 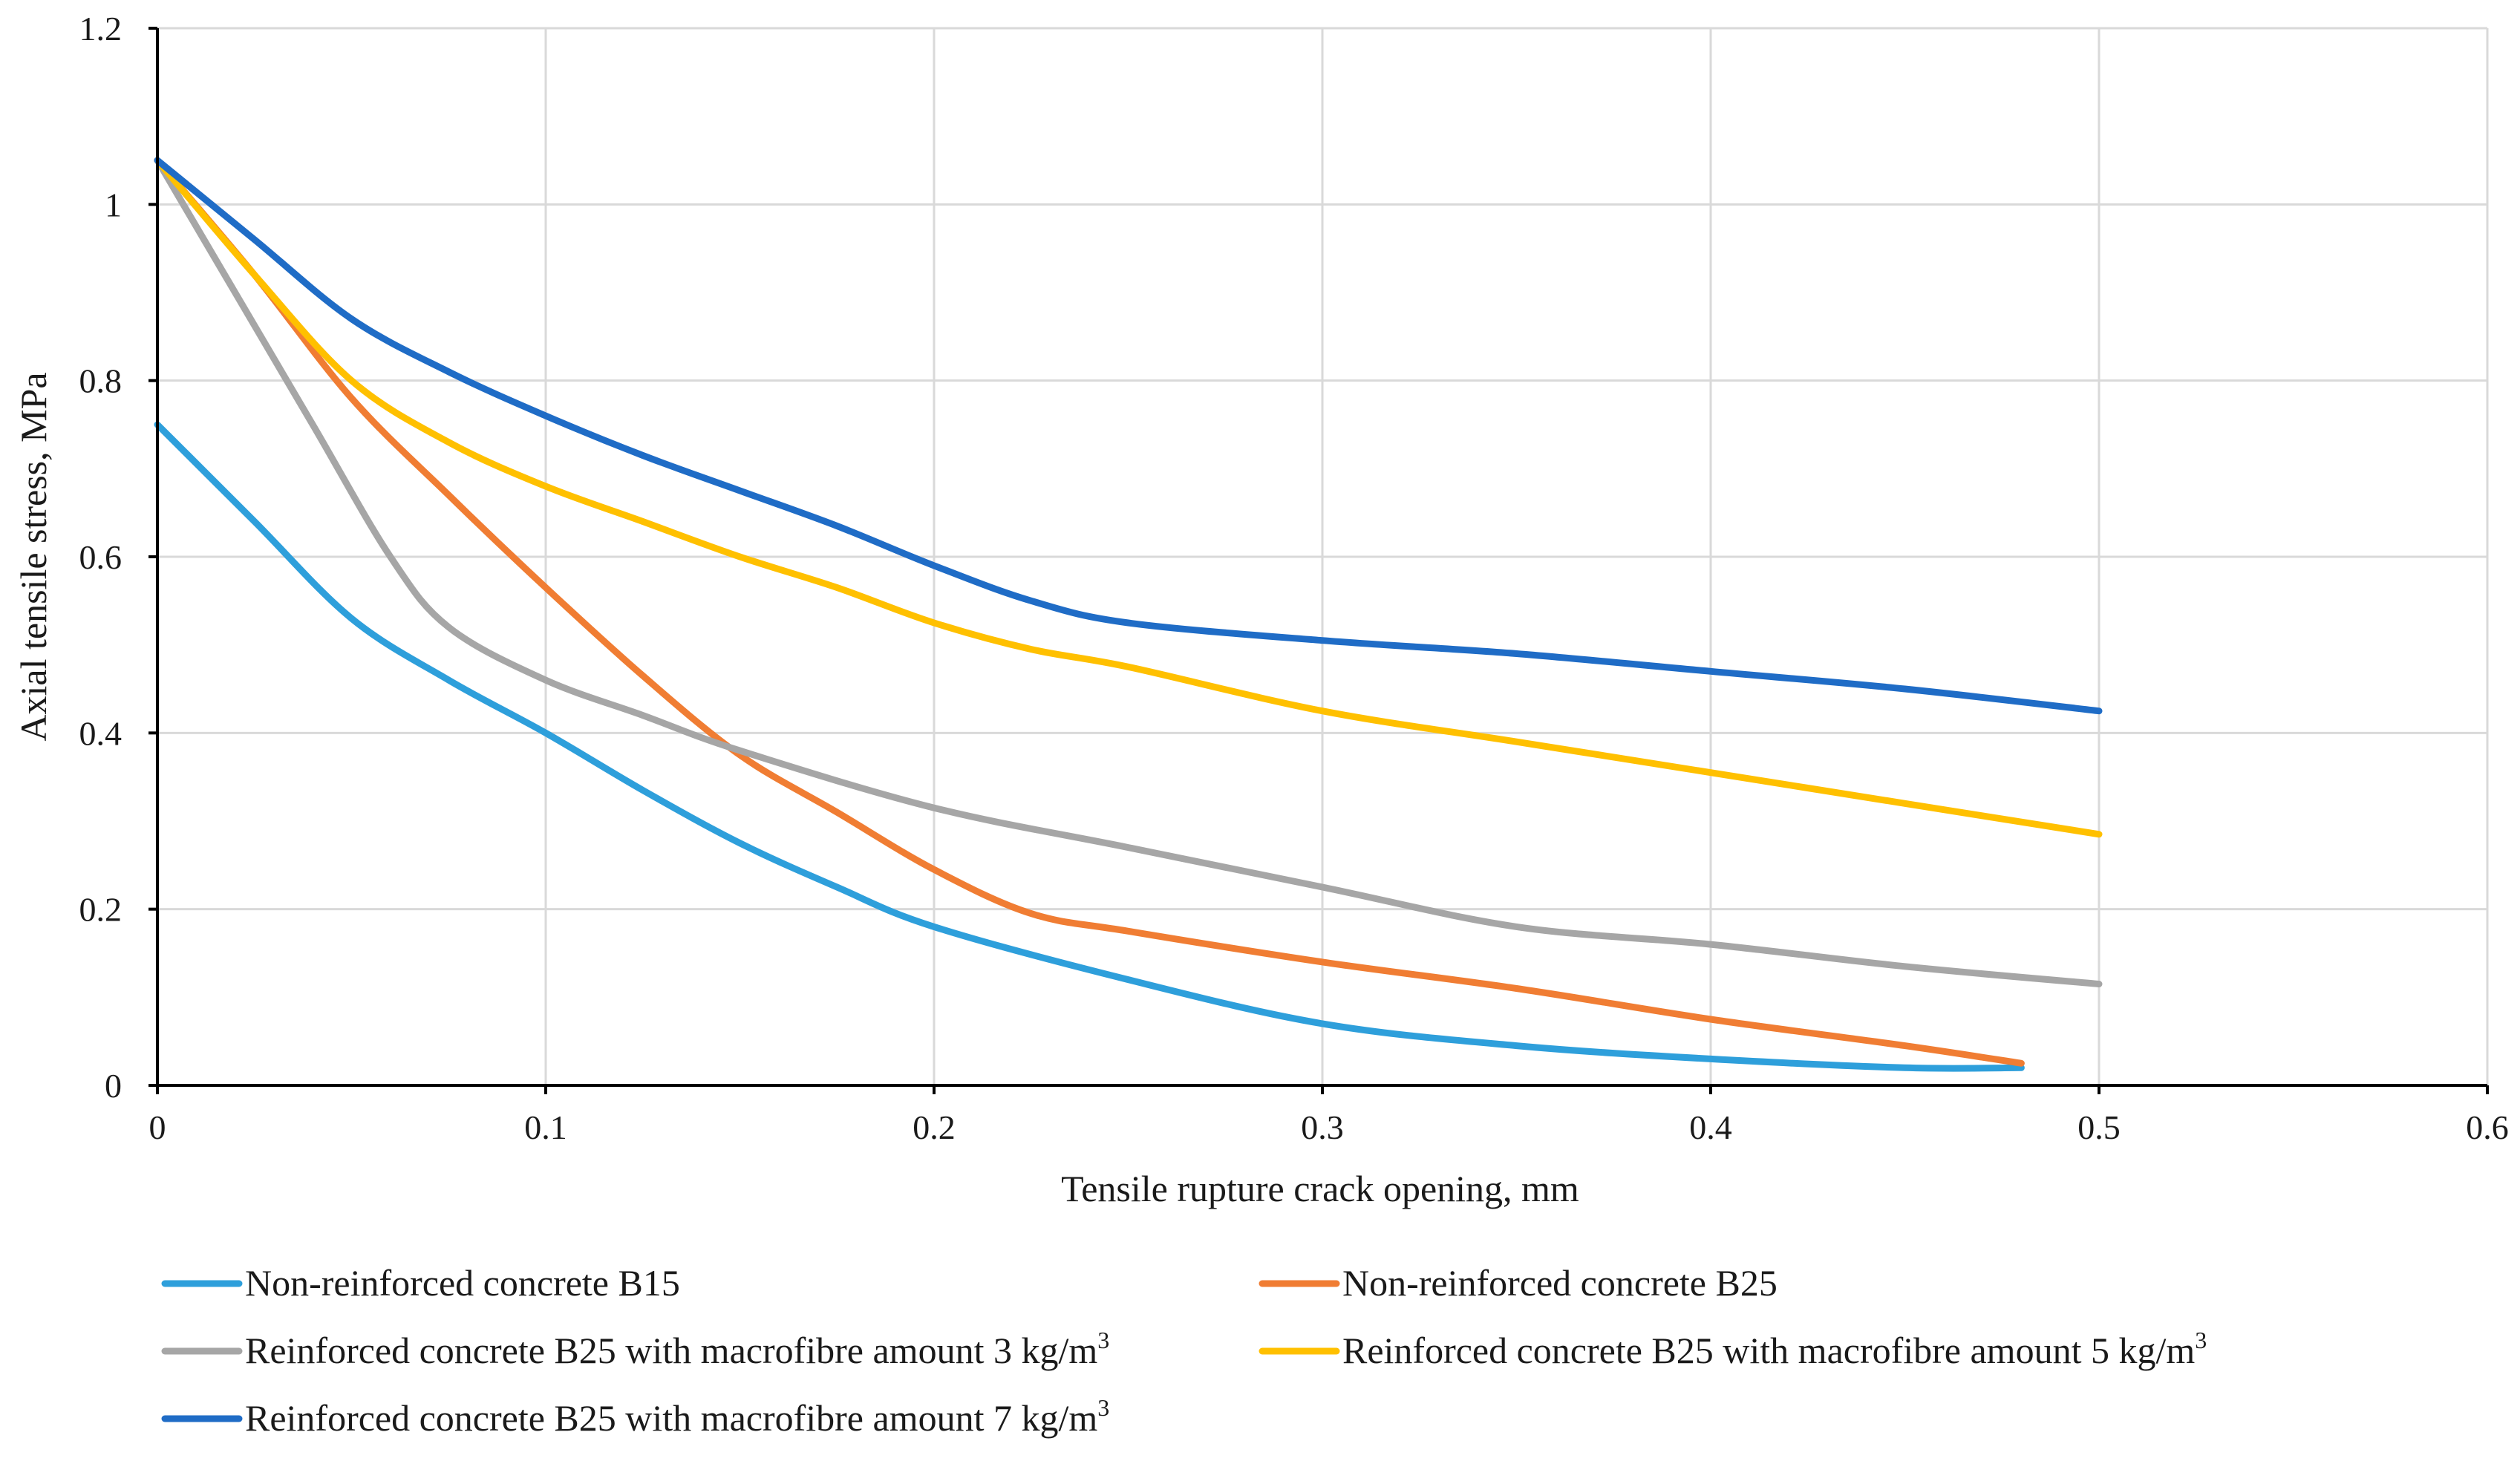 I want to click on y-tick-label: 0, so click(x=113, y=1086).